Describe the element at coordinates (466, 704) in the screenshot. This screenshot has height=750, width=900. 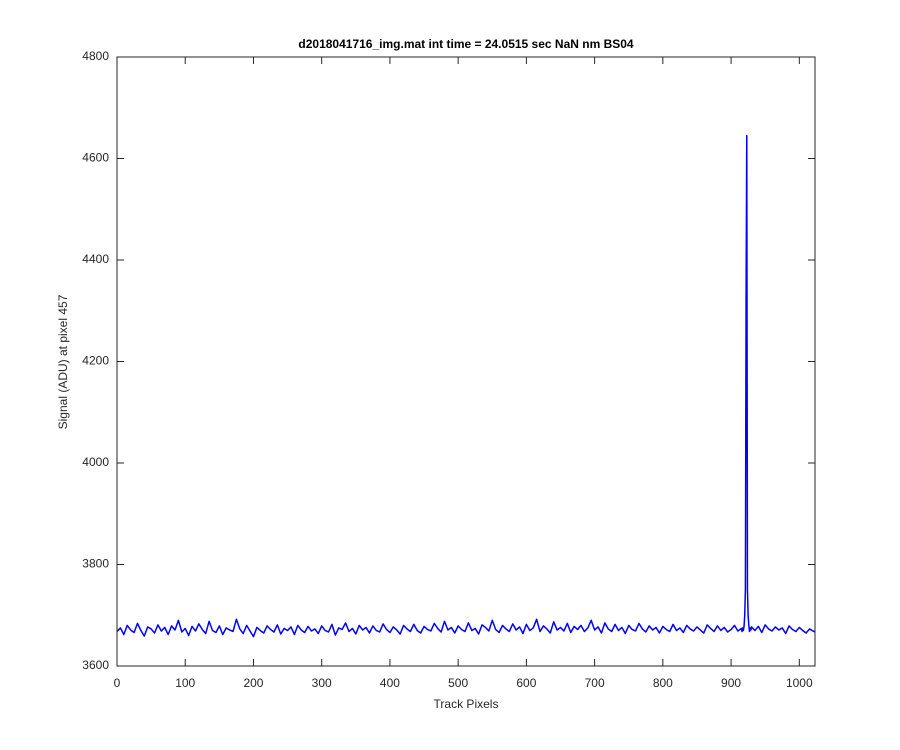
I see `x-axis-label: Track Pixels` at that location.